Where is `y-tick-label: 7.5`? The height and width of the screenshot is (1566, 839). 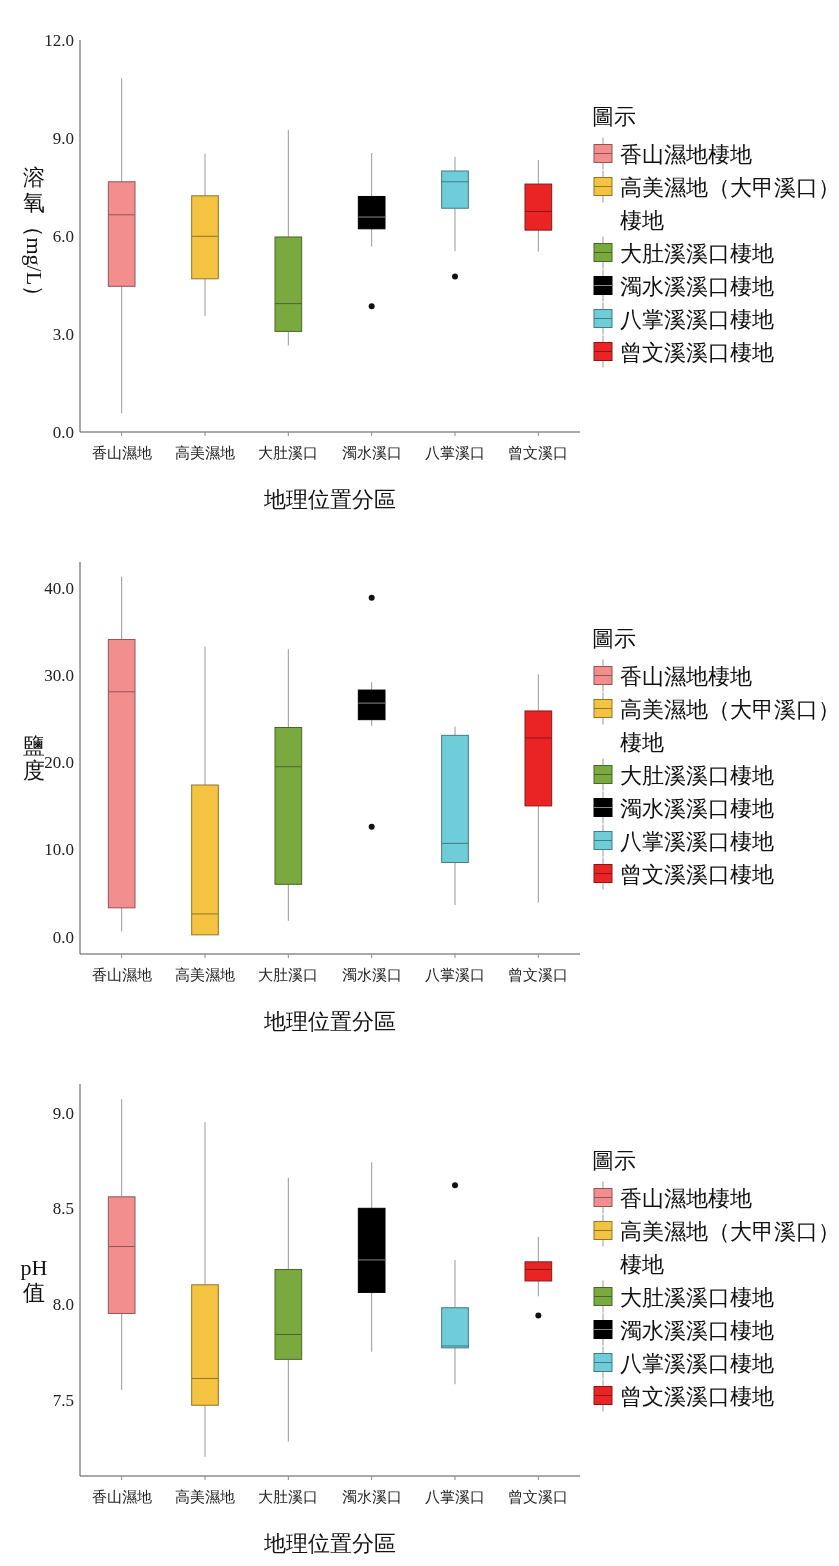 y-tick-label: 7.5 is located at coordinates (63, 1400).